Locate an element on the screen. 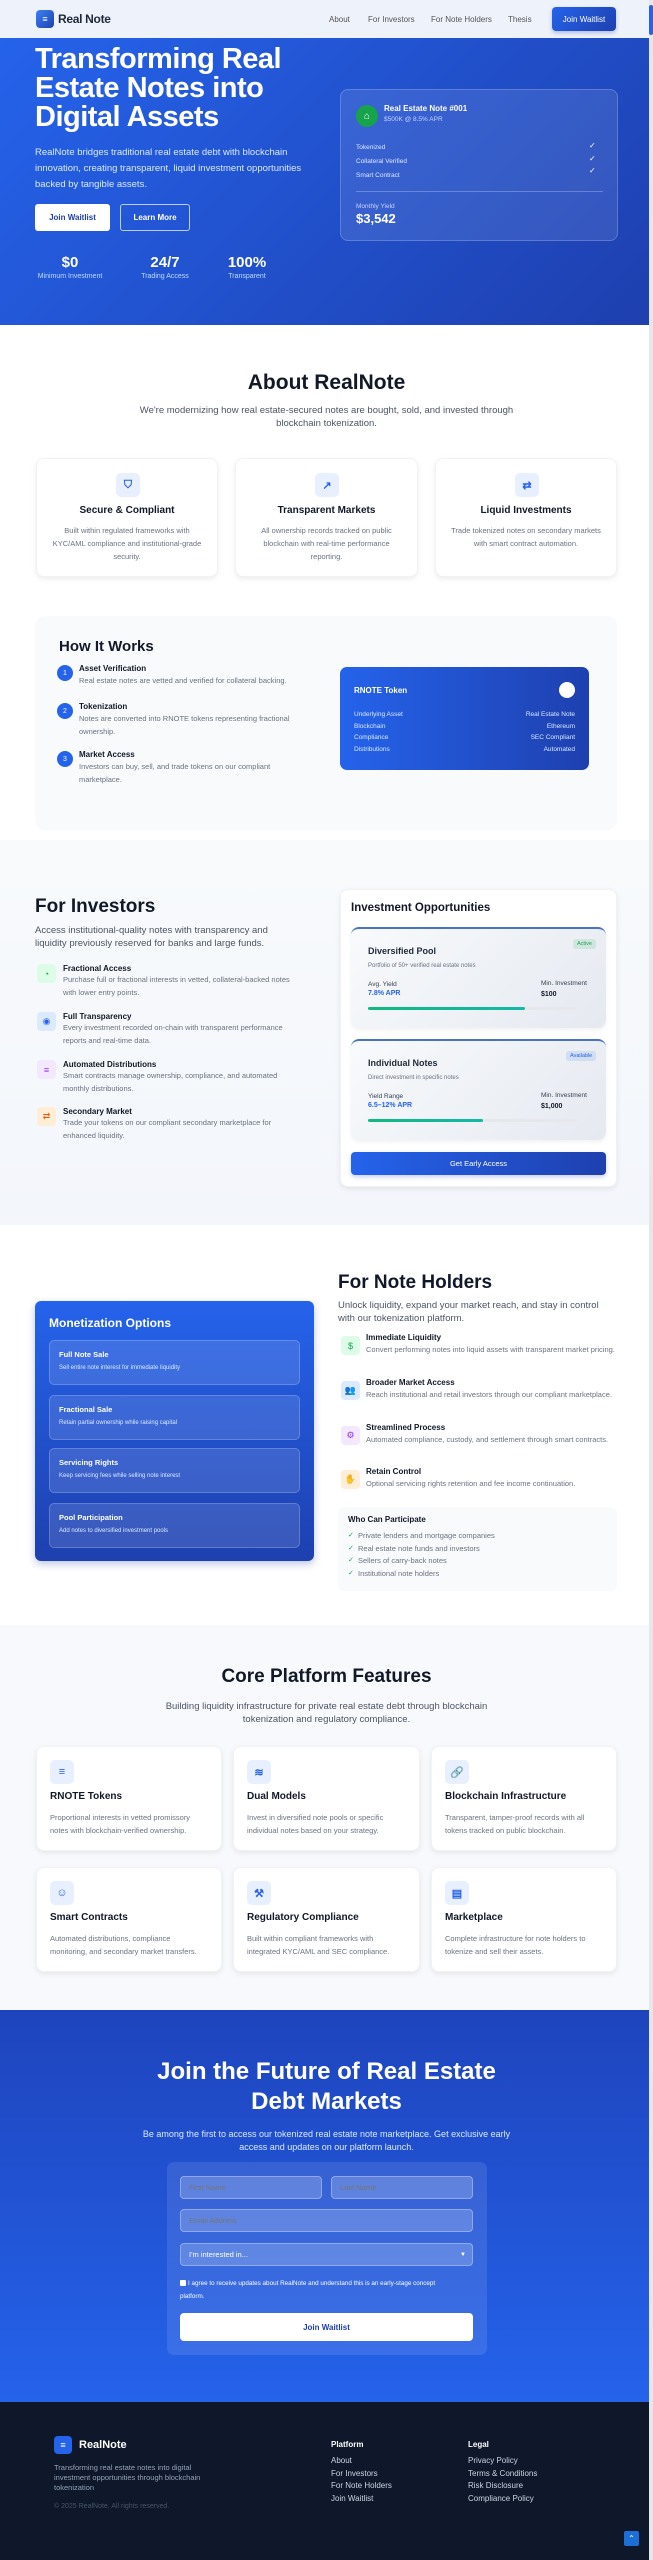  footer-link: Terms & Conditions is located at coordinates (503, 2473).